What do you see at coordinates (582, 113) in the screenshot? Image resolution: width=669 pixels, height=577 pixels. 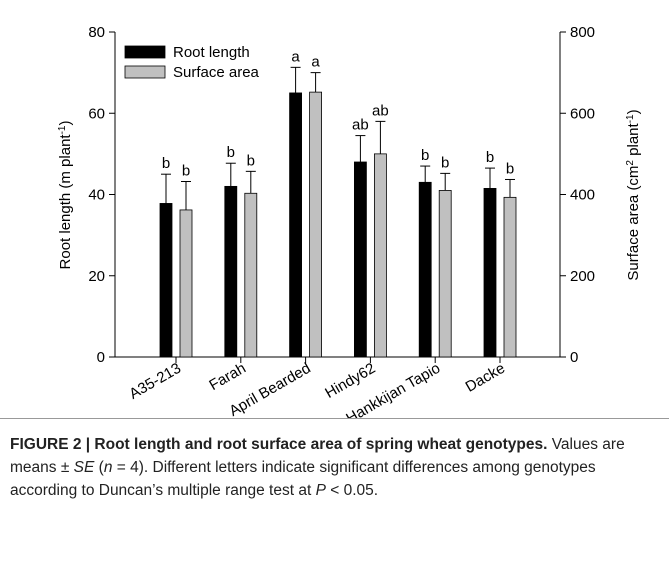 I see `y2-tick-label: 600` at bounding box center [582, 113].